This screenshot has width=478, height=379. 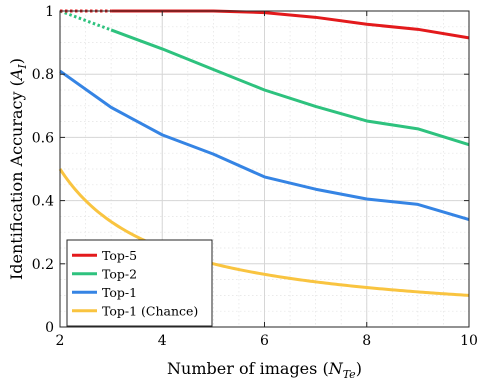 What do you see at coordinates (43, 265) in the screenshot?
I see `y-tick-label: 0.2` at bounding box center [43, 265].